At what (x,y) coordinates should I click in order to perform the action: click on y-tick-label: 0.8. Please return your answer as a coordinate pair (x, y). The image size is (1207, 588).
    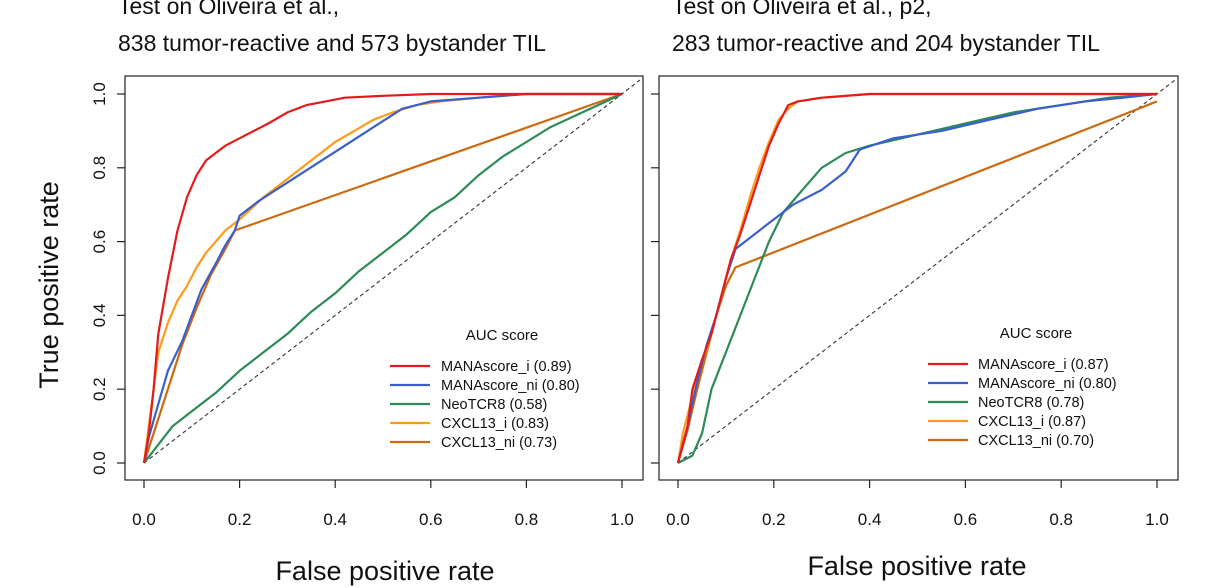
    Looking at the image, I should click on (99, 168).